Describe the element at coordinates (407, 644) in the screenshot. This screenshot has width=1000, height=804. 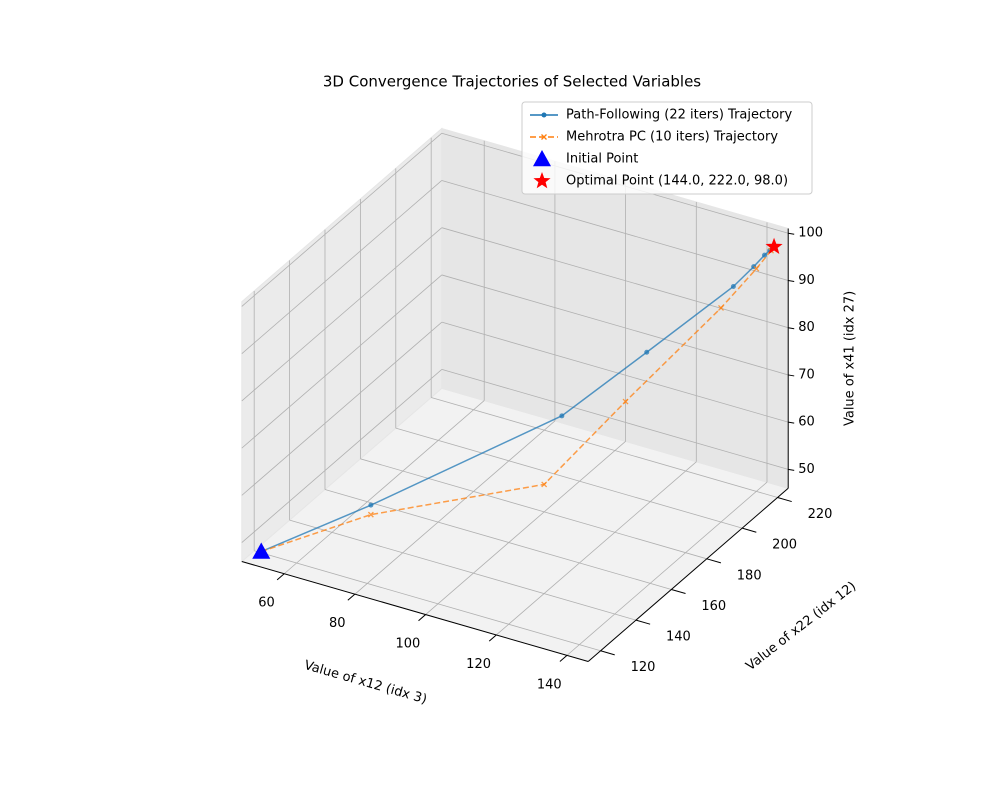
I see `x-tick-label: 100` at that location.